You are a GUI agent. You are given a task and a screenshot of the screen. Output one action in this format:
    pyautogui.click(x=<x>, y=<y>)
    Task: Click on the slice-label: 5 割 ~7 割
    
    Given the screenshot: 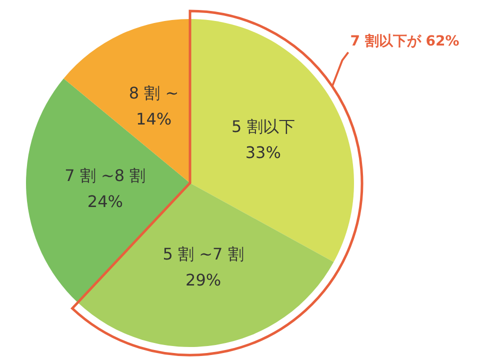 What is the action you would take?
    pyautogui.click(x=203, y=254)
    